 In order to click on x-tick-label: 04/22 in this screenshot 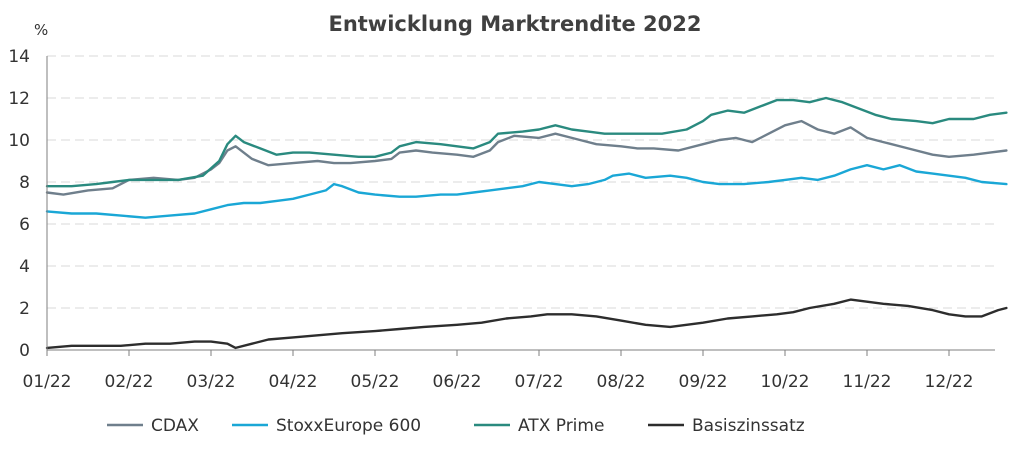, I will do `click(293, 382)`.